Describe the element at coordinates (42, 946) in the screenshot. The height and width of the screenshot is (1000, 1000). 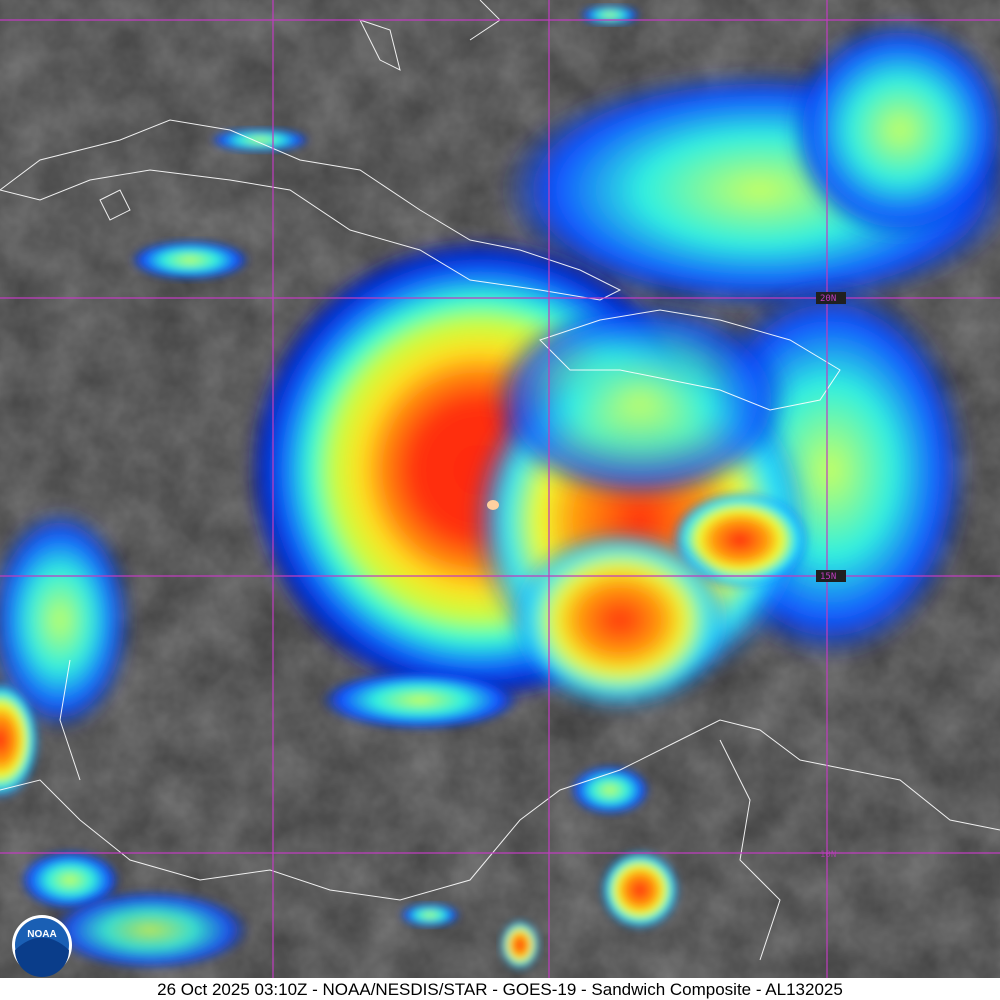
I see `noaa-logo: NOAA` at that location.